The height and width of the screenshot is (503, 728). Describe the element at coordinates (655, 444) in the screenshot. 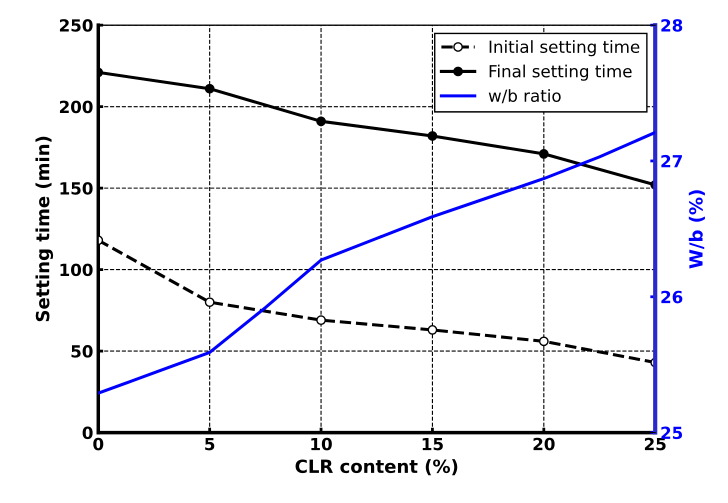

I see `x-tick-label: 25` at that location.